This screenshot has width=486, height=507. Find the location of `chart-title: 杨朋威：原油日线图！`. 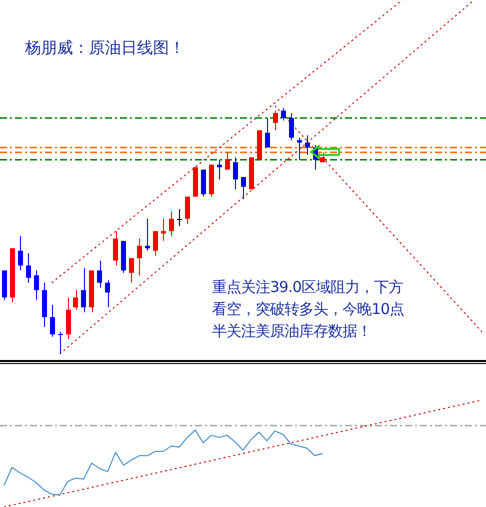

chart-title: 杨朋威：原油日线图！ is located at coordinates (105, 48).